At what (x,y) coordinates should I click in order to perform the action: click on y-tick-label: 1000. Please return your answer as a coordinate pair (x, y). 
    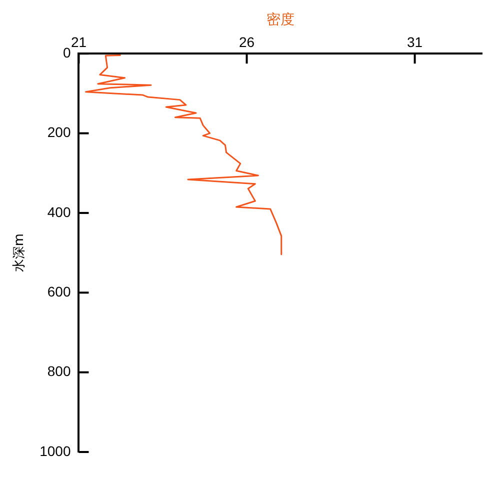
    Looking at the image, I should click on (55, 450).